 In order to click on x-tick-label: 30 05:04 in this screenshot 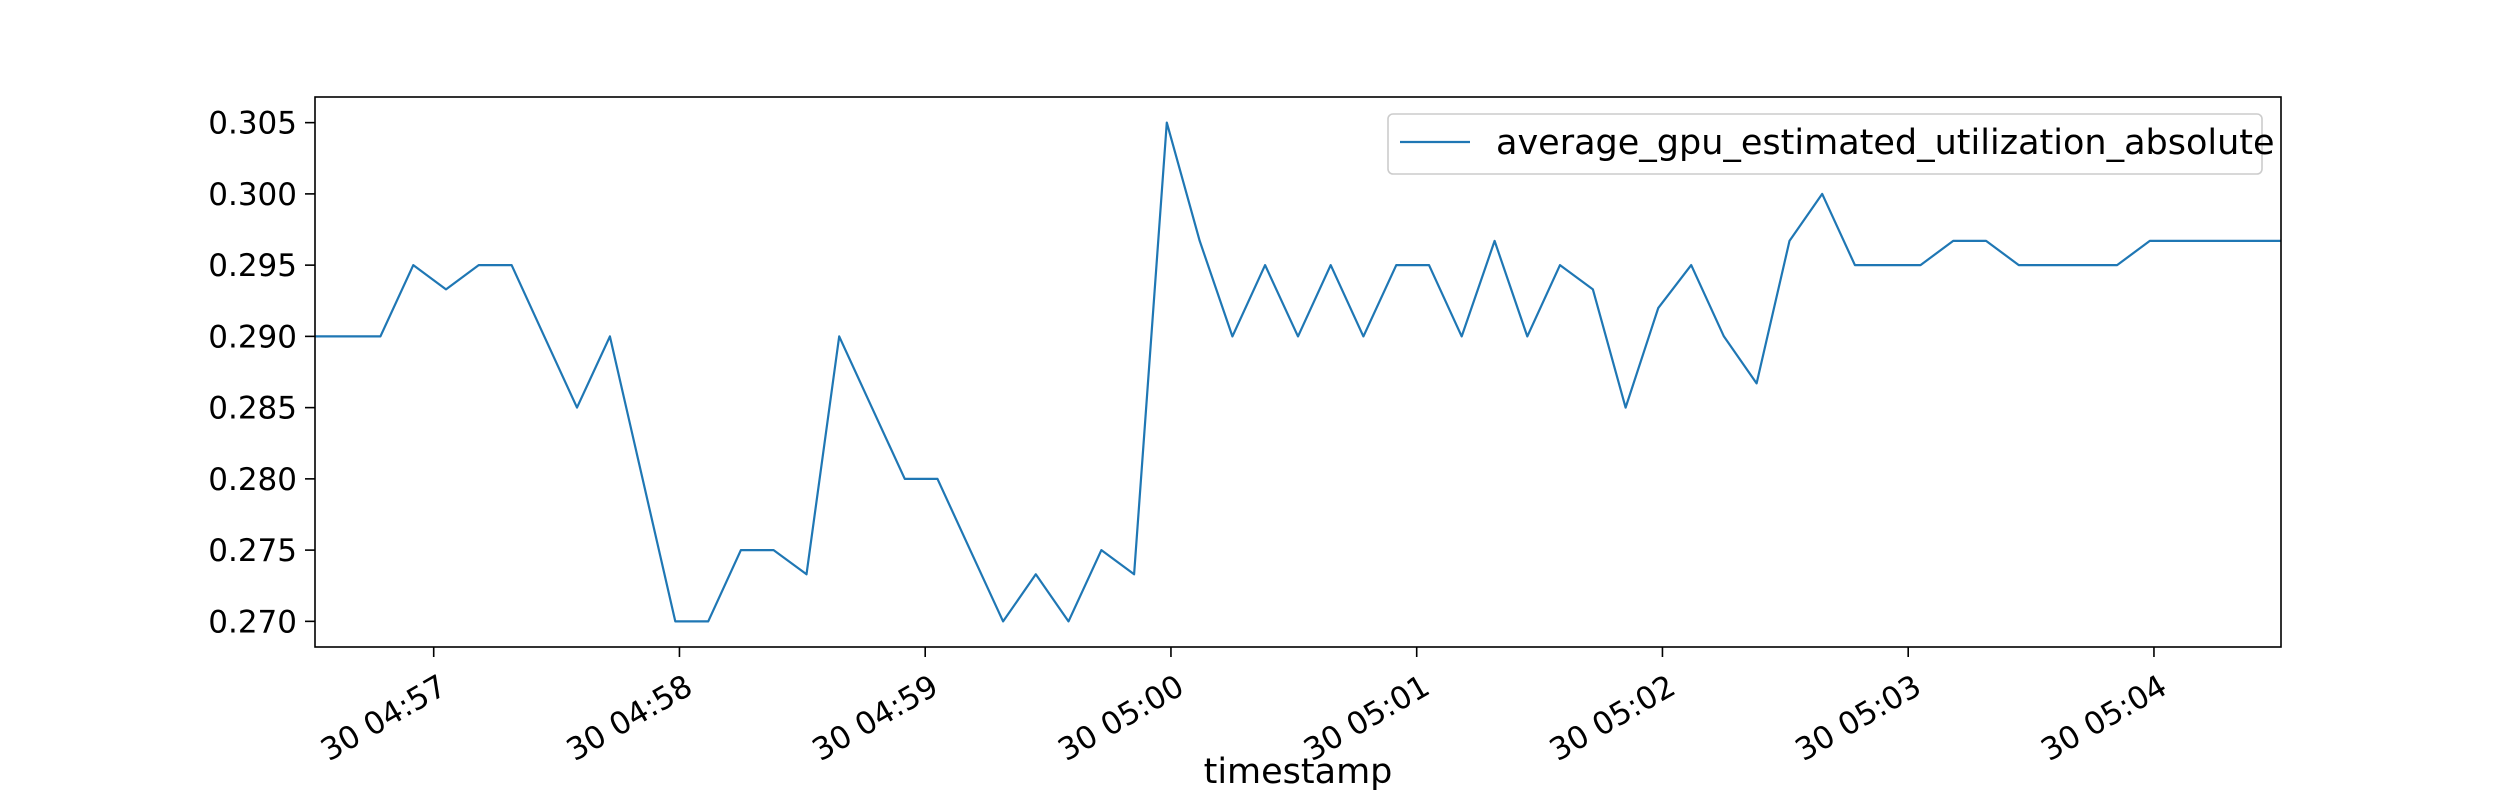, I will do `click(2104, 718)`.